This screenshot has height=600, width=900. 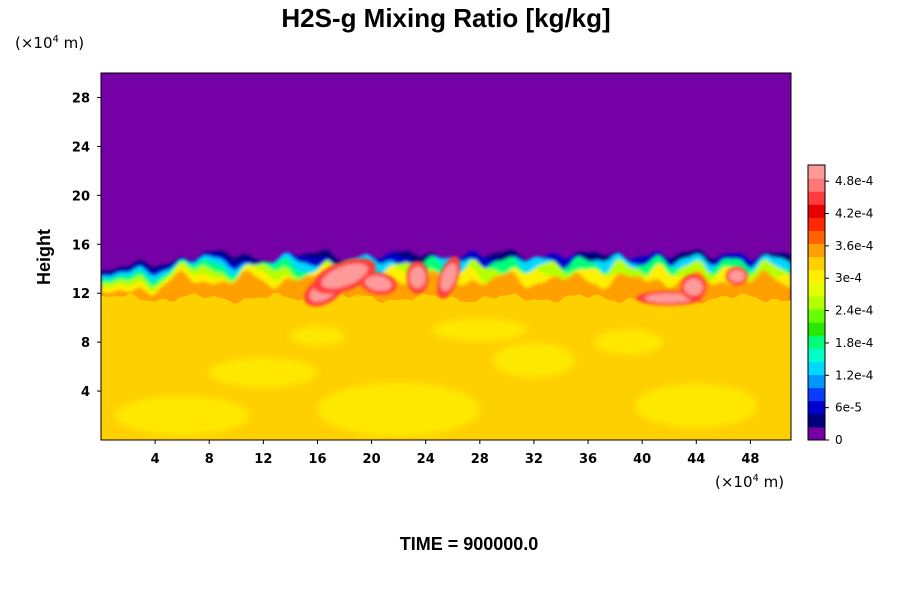 What do you see at coordinates (526, 281) in the screenshot?
I see `peak-regions` at bounding box center [526, 281].